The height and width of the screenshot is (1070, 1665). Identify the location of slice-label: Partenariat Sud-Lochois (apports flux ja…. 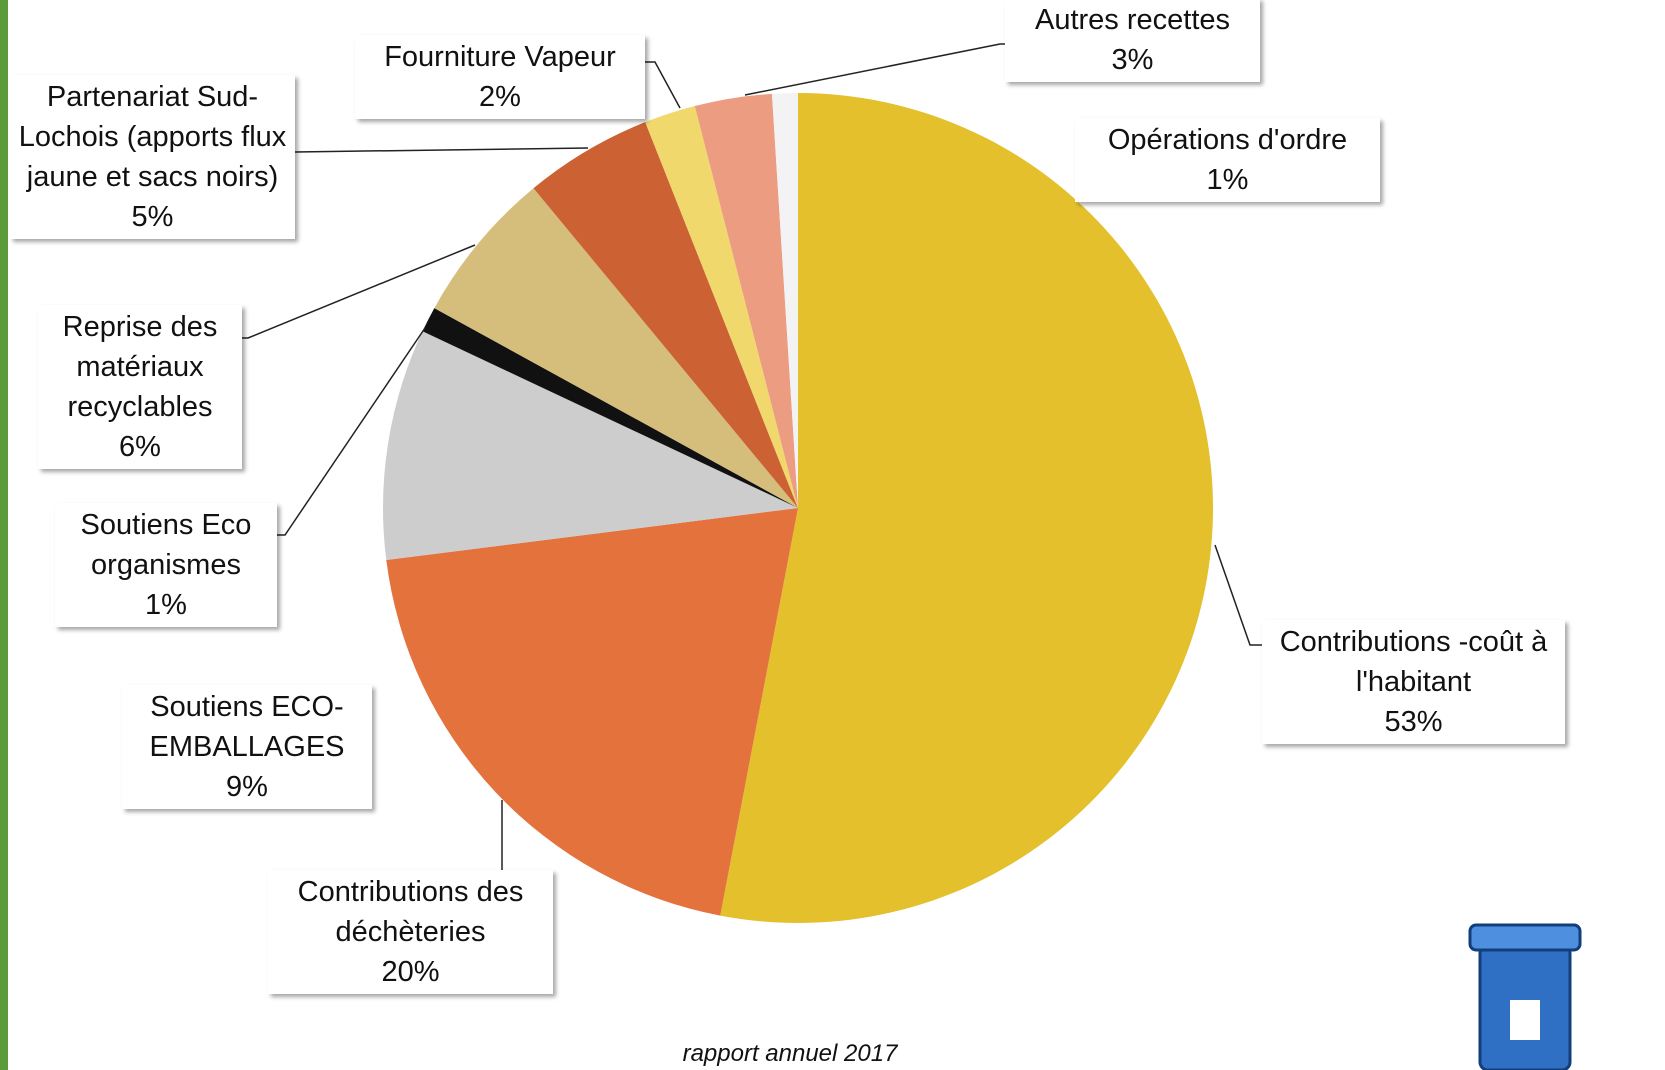
(152, 157).